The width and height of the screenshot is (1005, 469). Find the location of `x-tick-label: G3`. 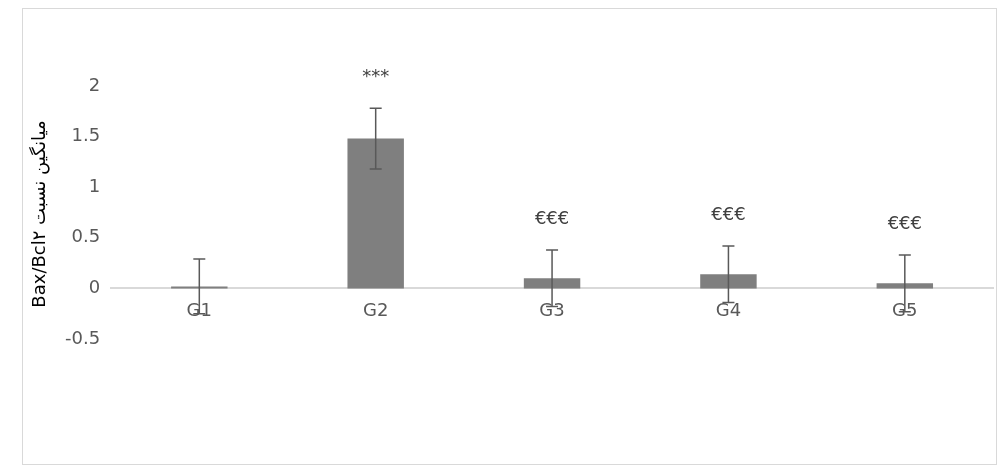

x-tick-label: G3 is located at coordinates (552, 309).